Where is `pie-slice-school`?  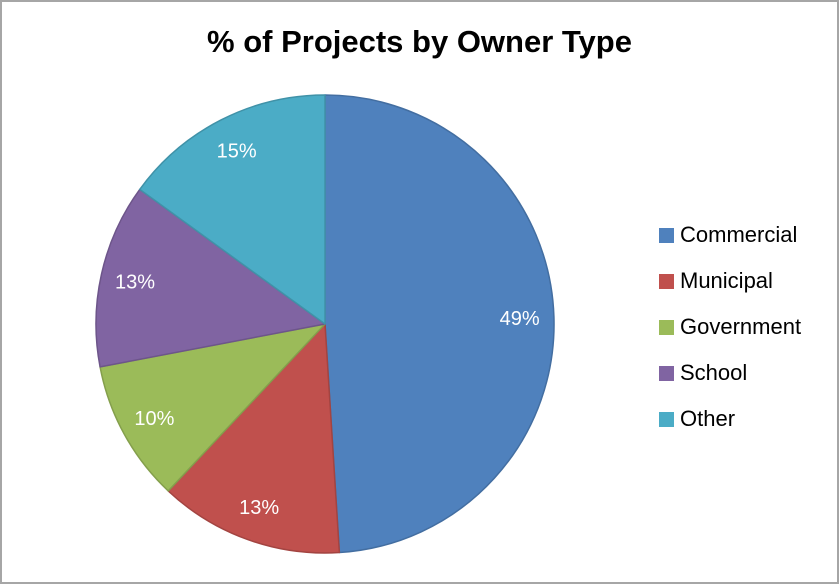 pie-slice-school is located at coordinates (210, 278).